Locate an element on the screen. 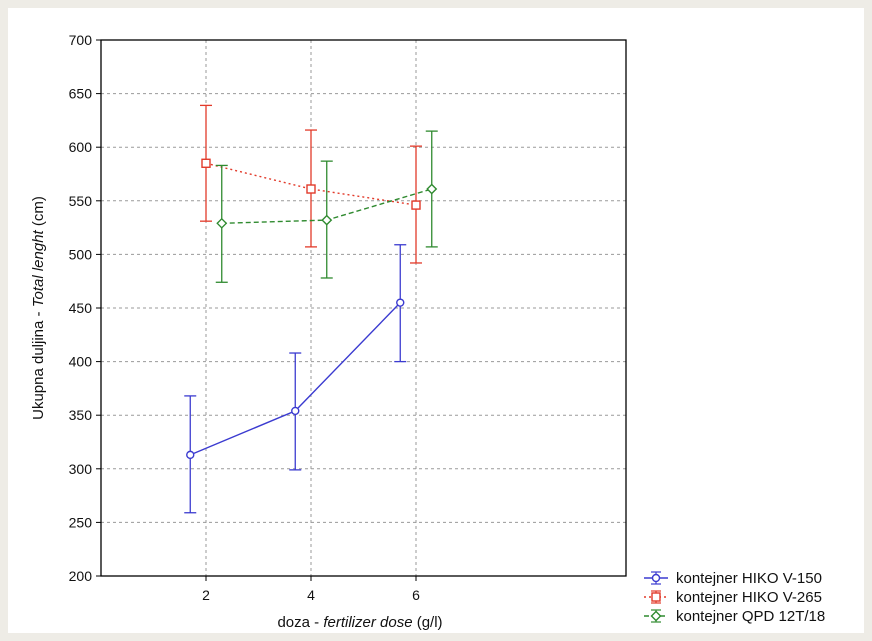  legend-label: kontejner QPD 12T/18 is located at coordinates (750, 616).